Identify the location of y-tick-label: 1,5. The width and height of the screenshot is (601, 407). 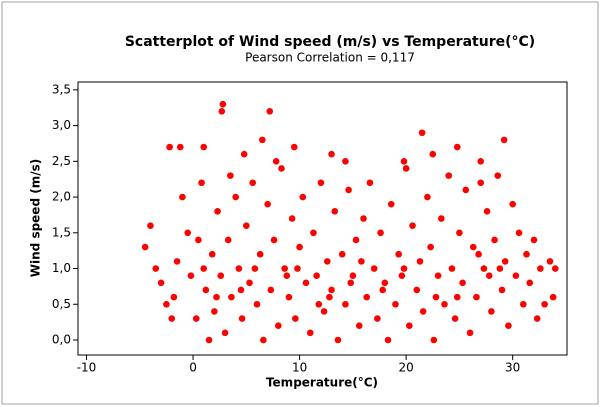
(61, 232).